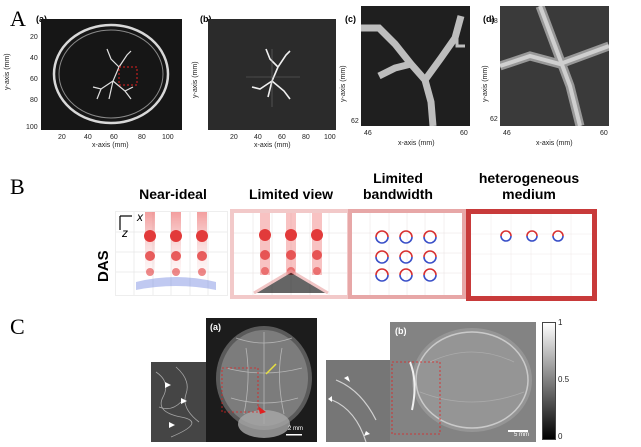 The width and height of the screenshot is (641, 447). Describe the element at coordinates (564, 379) in the screenshot. I see `colorbar-mid-label: 0.5` at that location.